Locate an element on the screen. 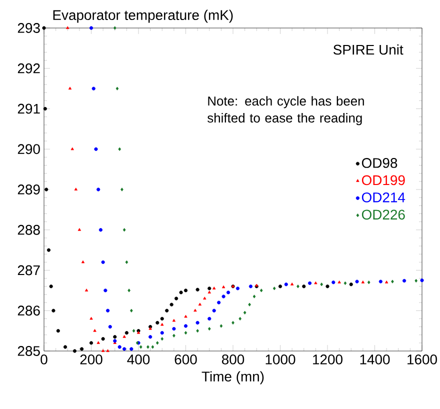 The width and height of the screenshot is (440, 409). x-tick-label: 200 is located at coordinates (91, 359).